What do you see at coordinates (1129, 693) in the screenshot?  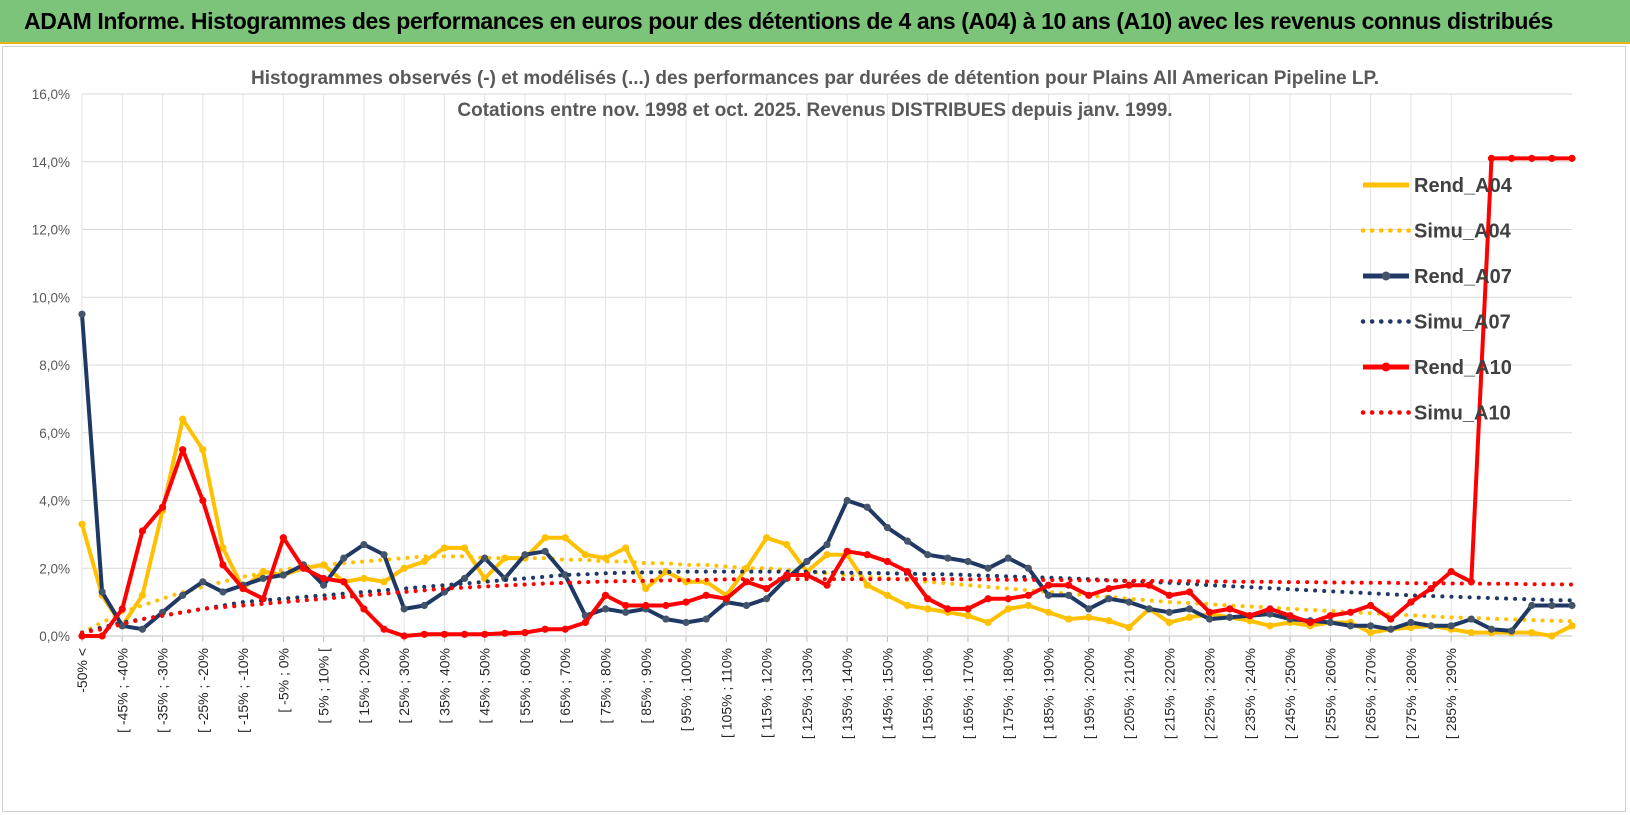 I see `x-tick-label: [ 205% ; 210%` at bounding box center [1129, 693].